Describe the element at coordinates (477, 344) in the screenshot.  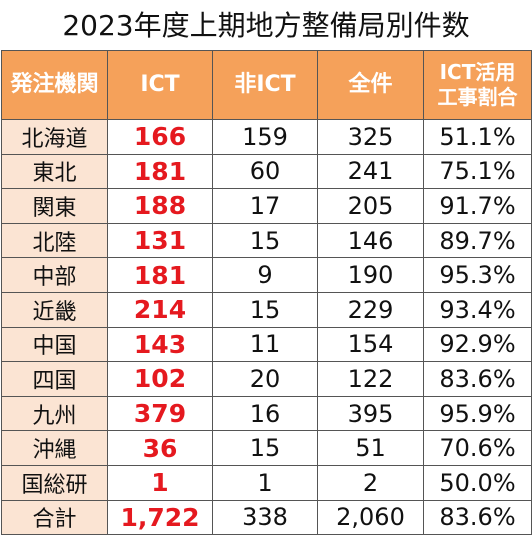
I see `ict-rate-cell: 92.9%` at that location.